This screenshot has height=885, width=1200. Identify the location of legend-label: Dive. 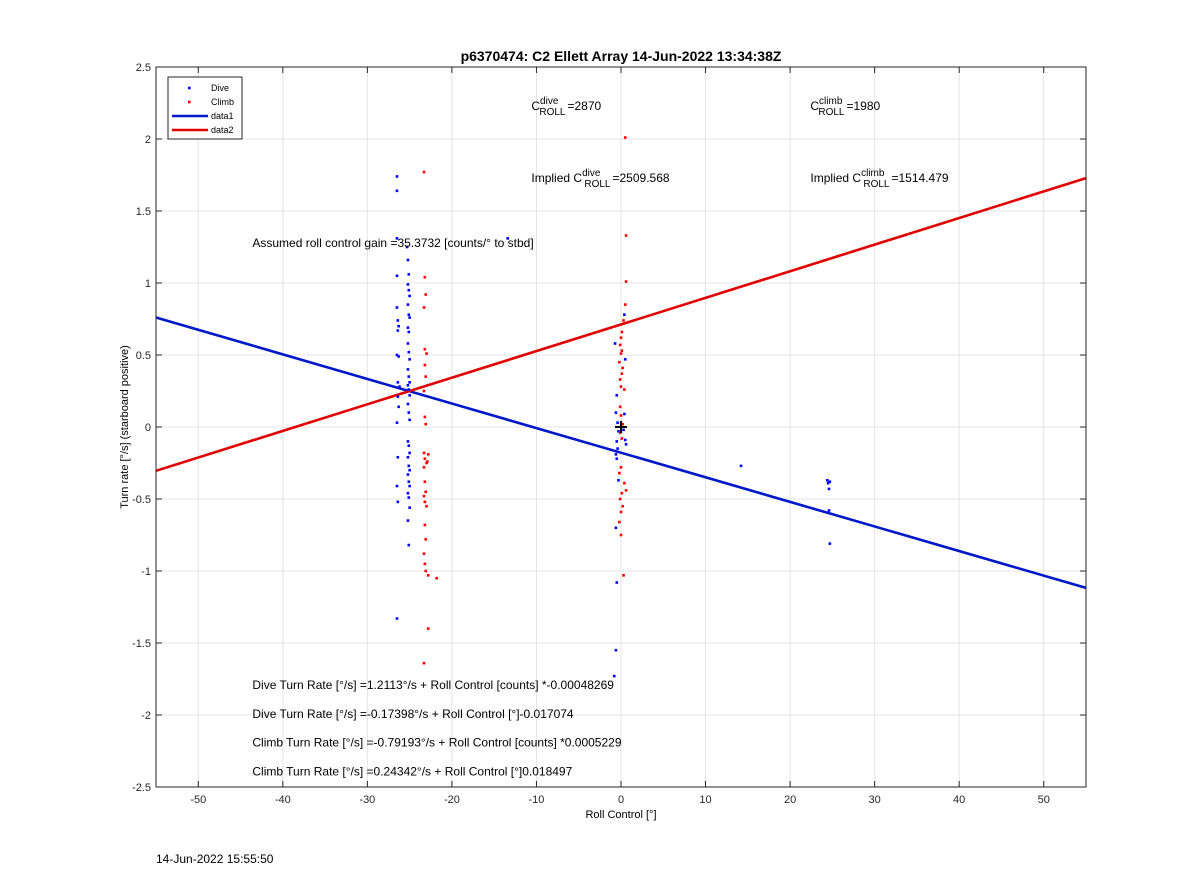
(220, 88).